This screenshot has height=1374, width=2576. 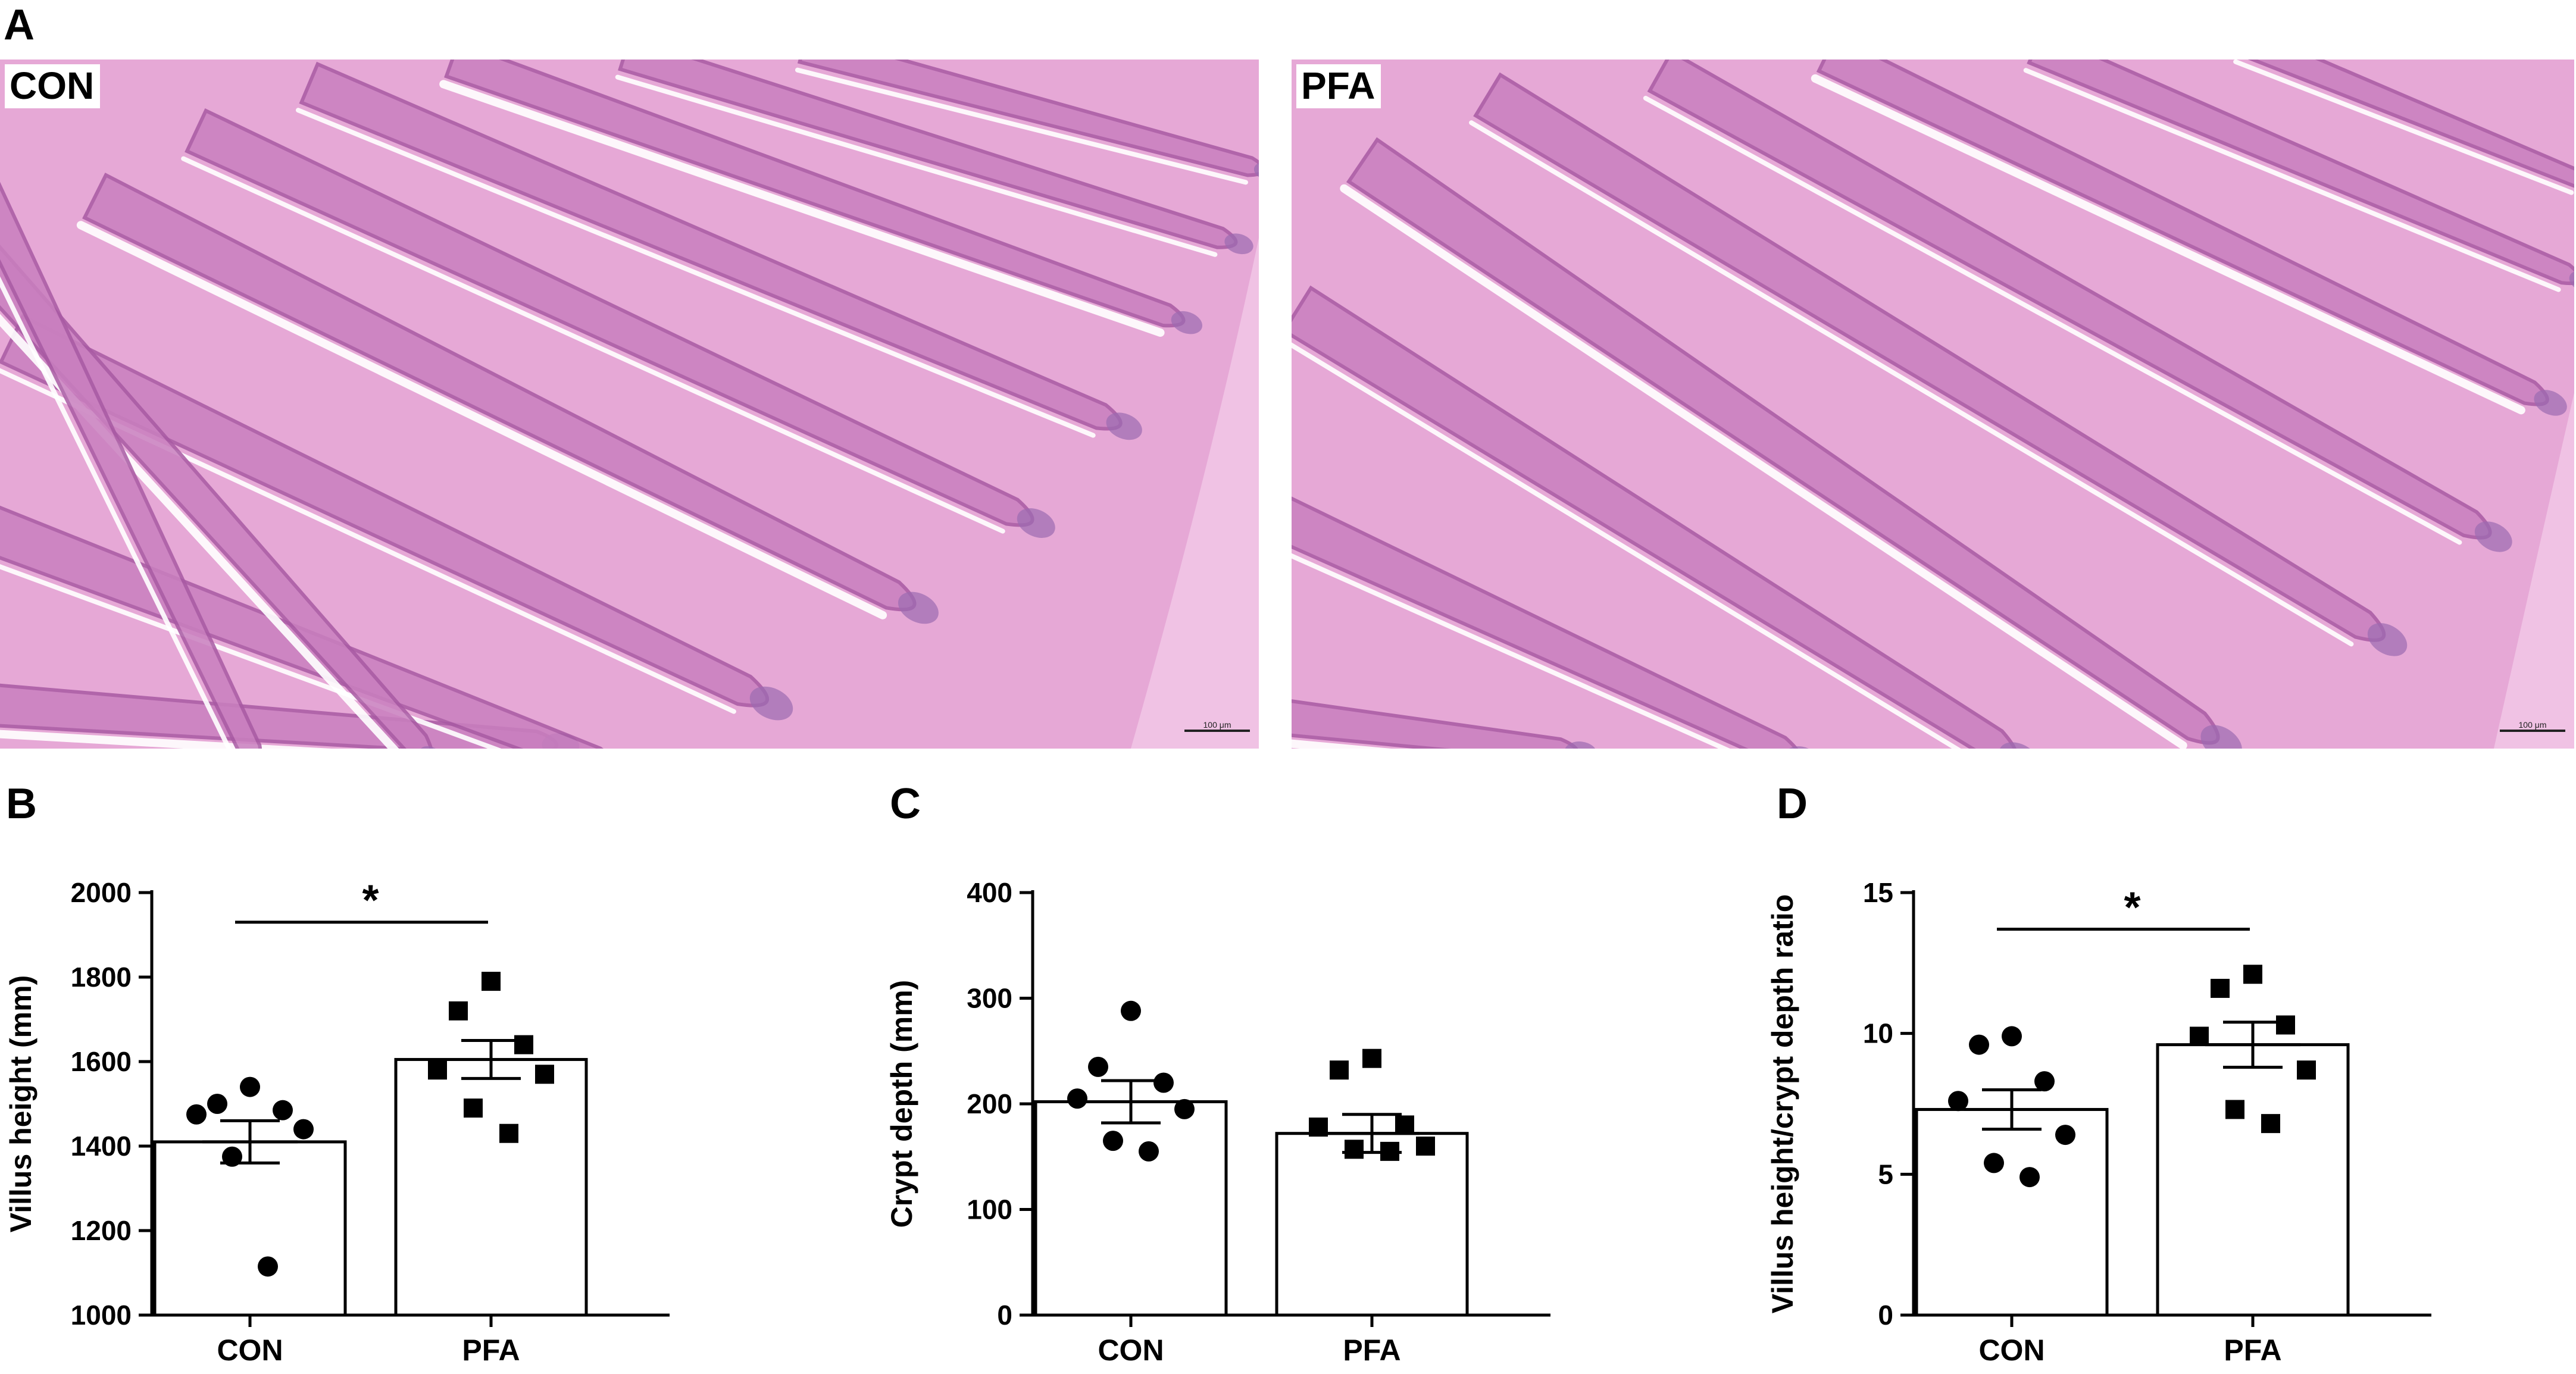 What do you see at coordinates (101, 1230) in the screenshot?
I see `y-tick-label: 1200` at bounding box center [101, 1230].